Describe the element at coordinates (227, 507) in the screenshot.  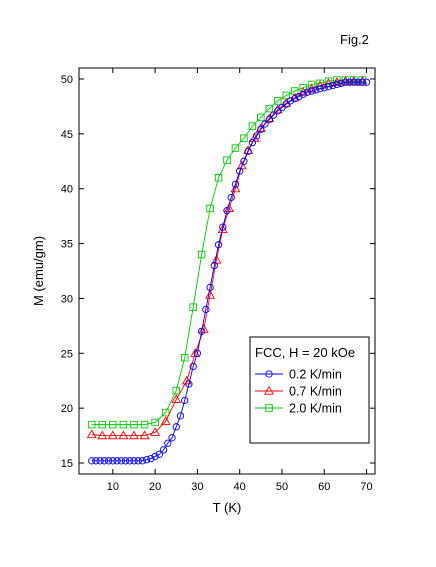
I see `x-axis-label: T (K)` at that location.